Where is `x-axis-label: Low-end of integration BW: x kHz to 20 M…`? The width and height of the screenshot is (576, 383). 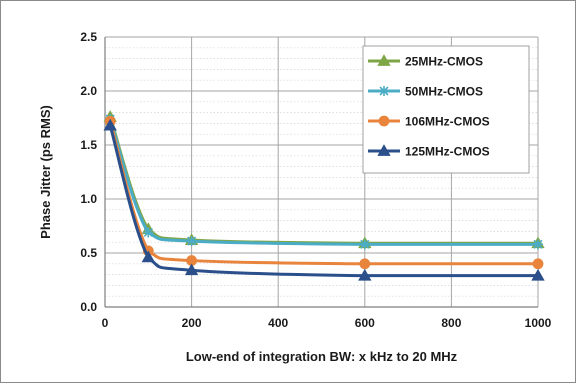 x-axis-label: Low-end of integration BW: x kHz to 20 M… is located at coordinates (322, 356).